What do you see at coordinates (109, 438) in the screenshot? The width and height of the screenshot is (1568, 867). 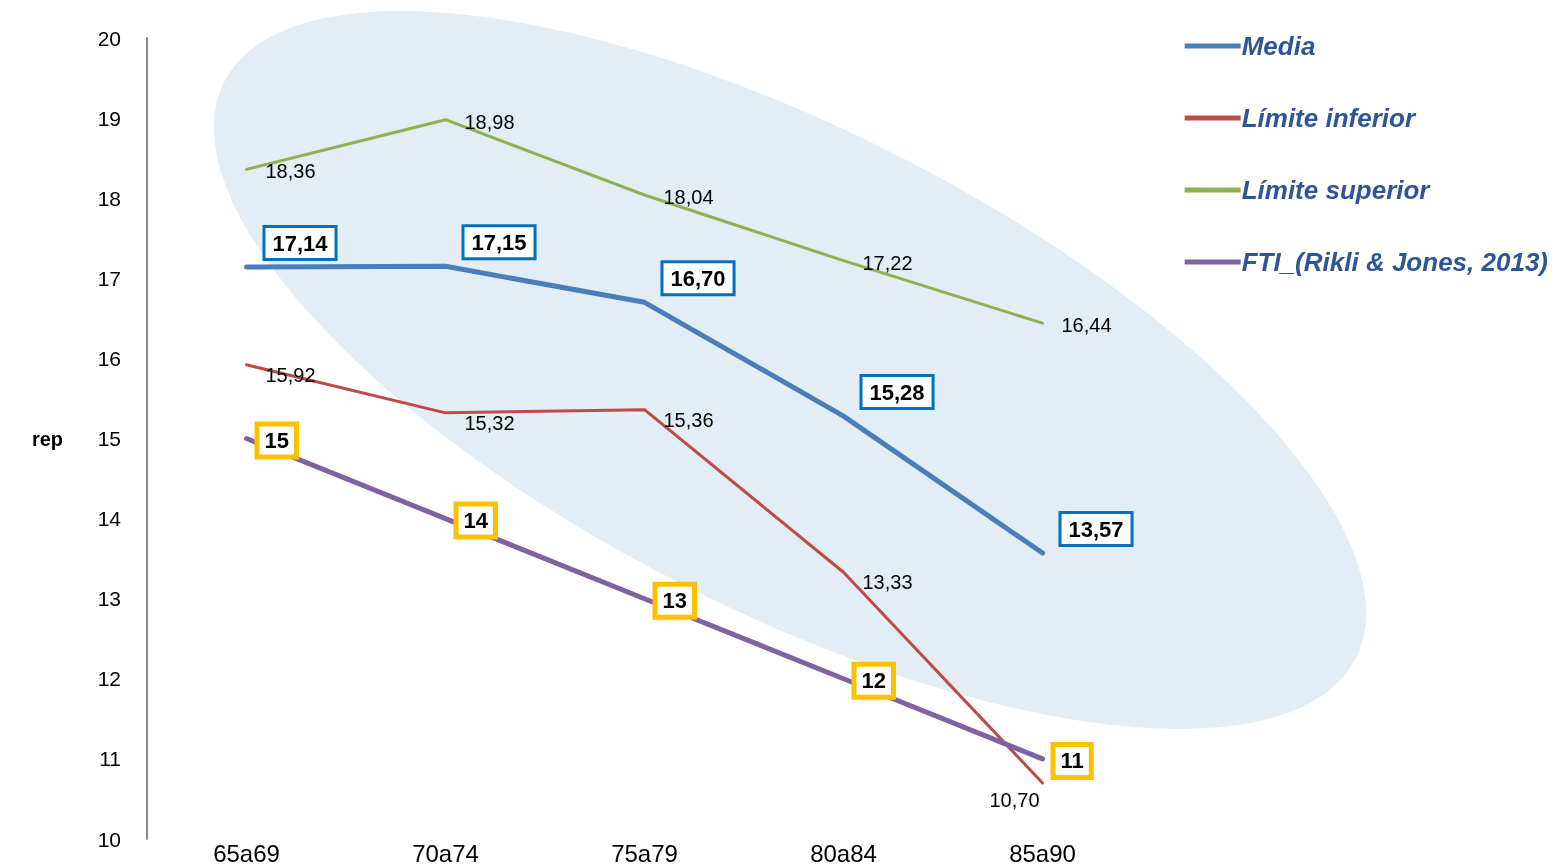 I see `y-tick-label: 15` at bounding box center [109, 438].